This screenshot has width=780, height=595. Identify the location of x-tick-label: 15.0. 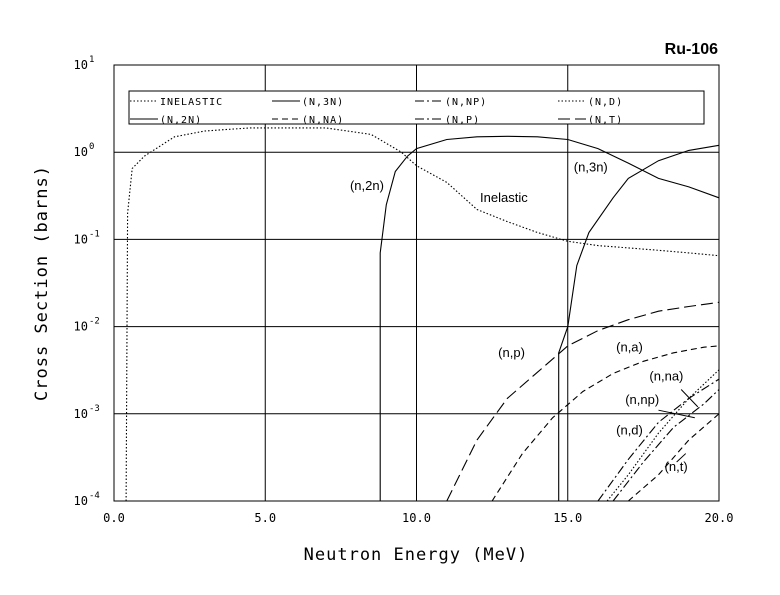
(567, 518).